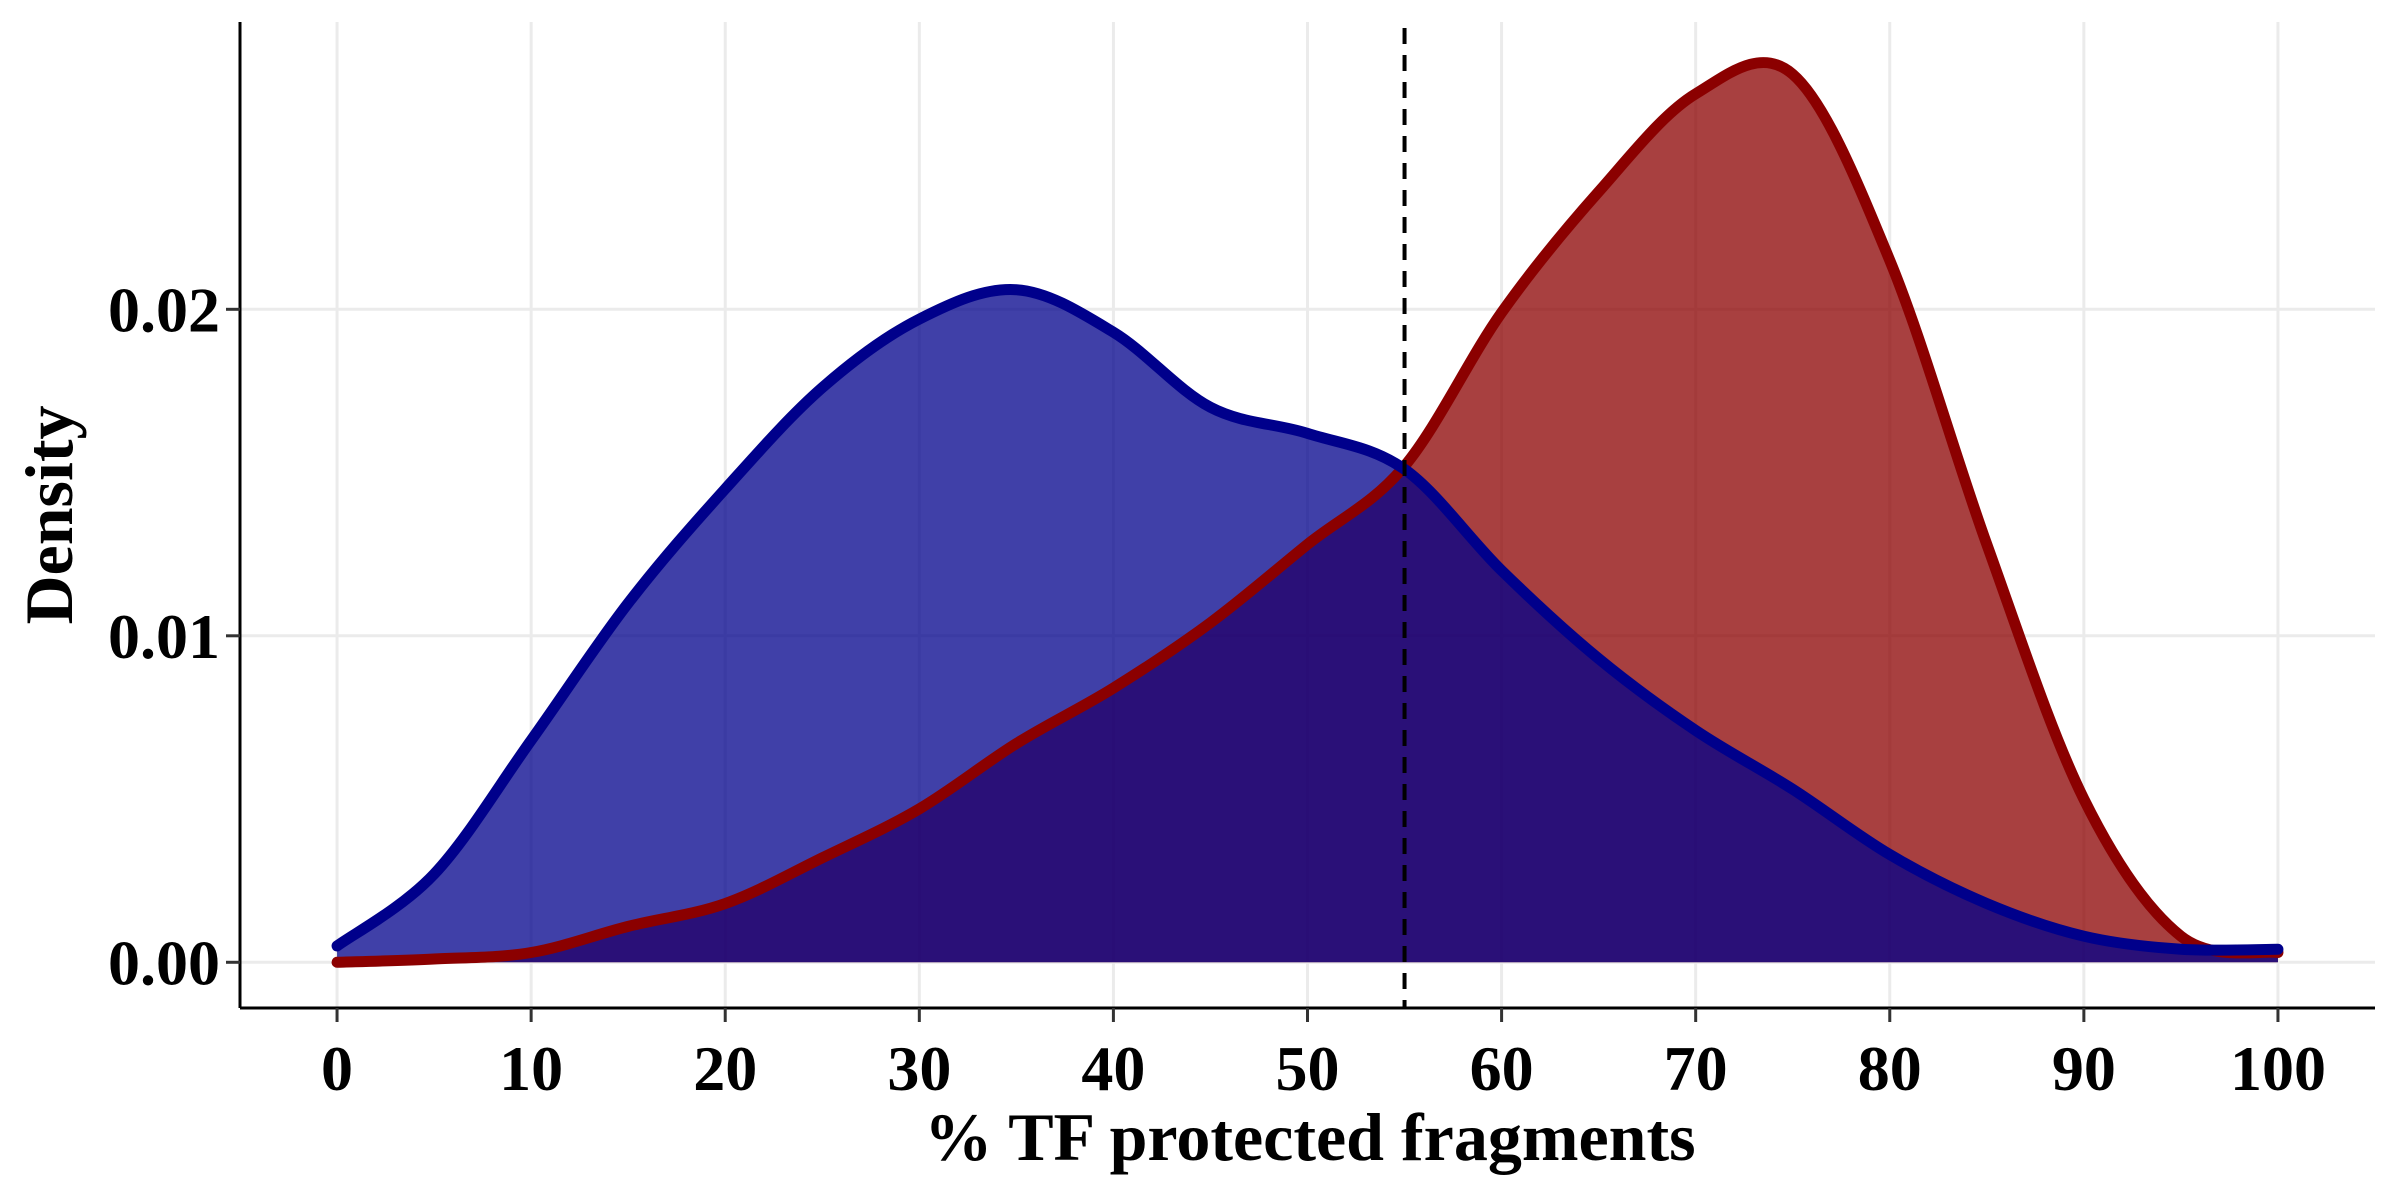 The image size is (2400, 1200). Describe the element at coordinates (1696, 1068) in the screenshot. I see `x-tick-label: 70` at that location.